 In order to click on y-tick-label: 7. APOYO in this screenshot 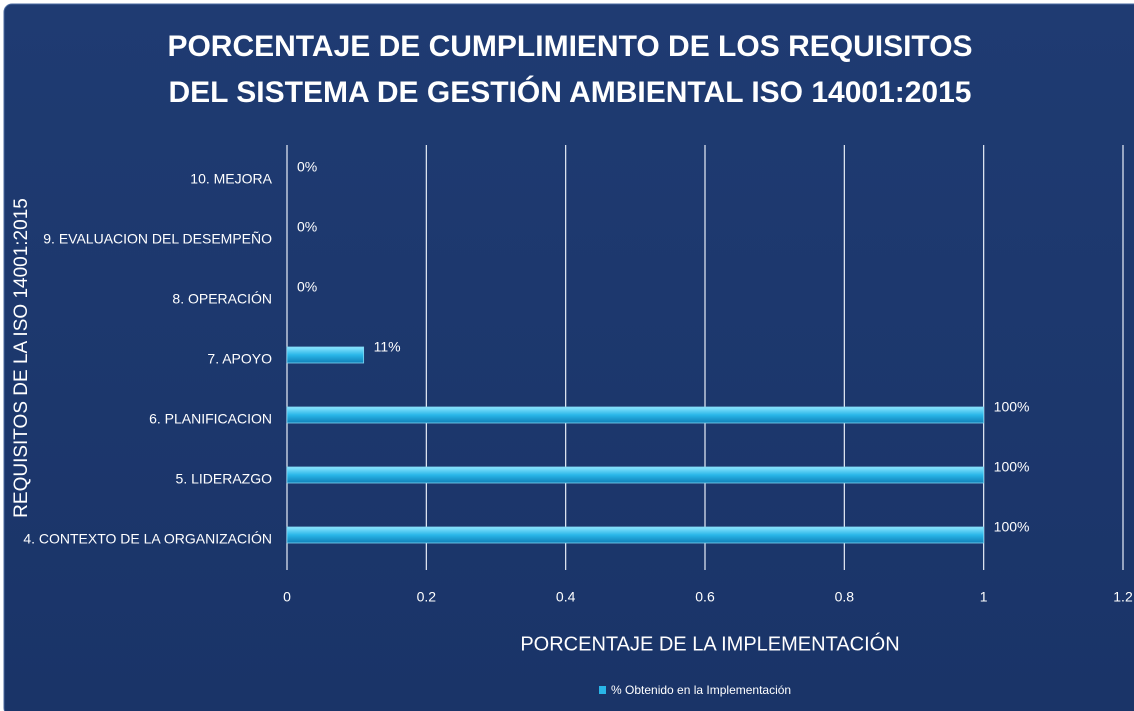, I will do `click(239, 359)`.